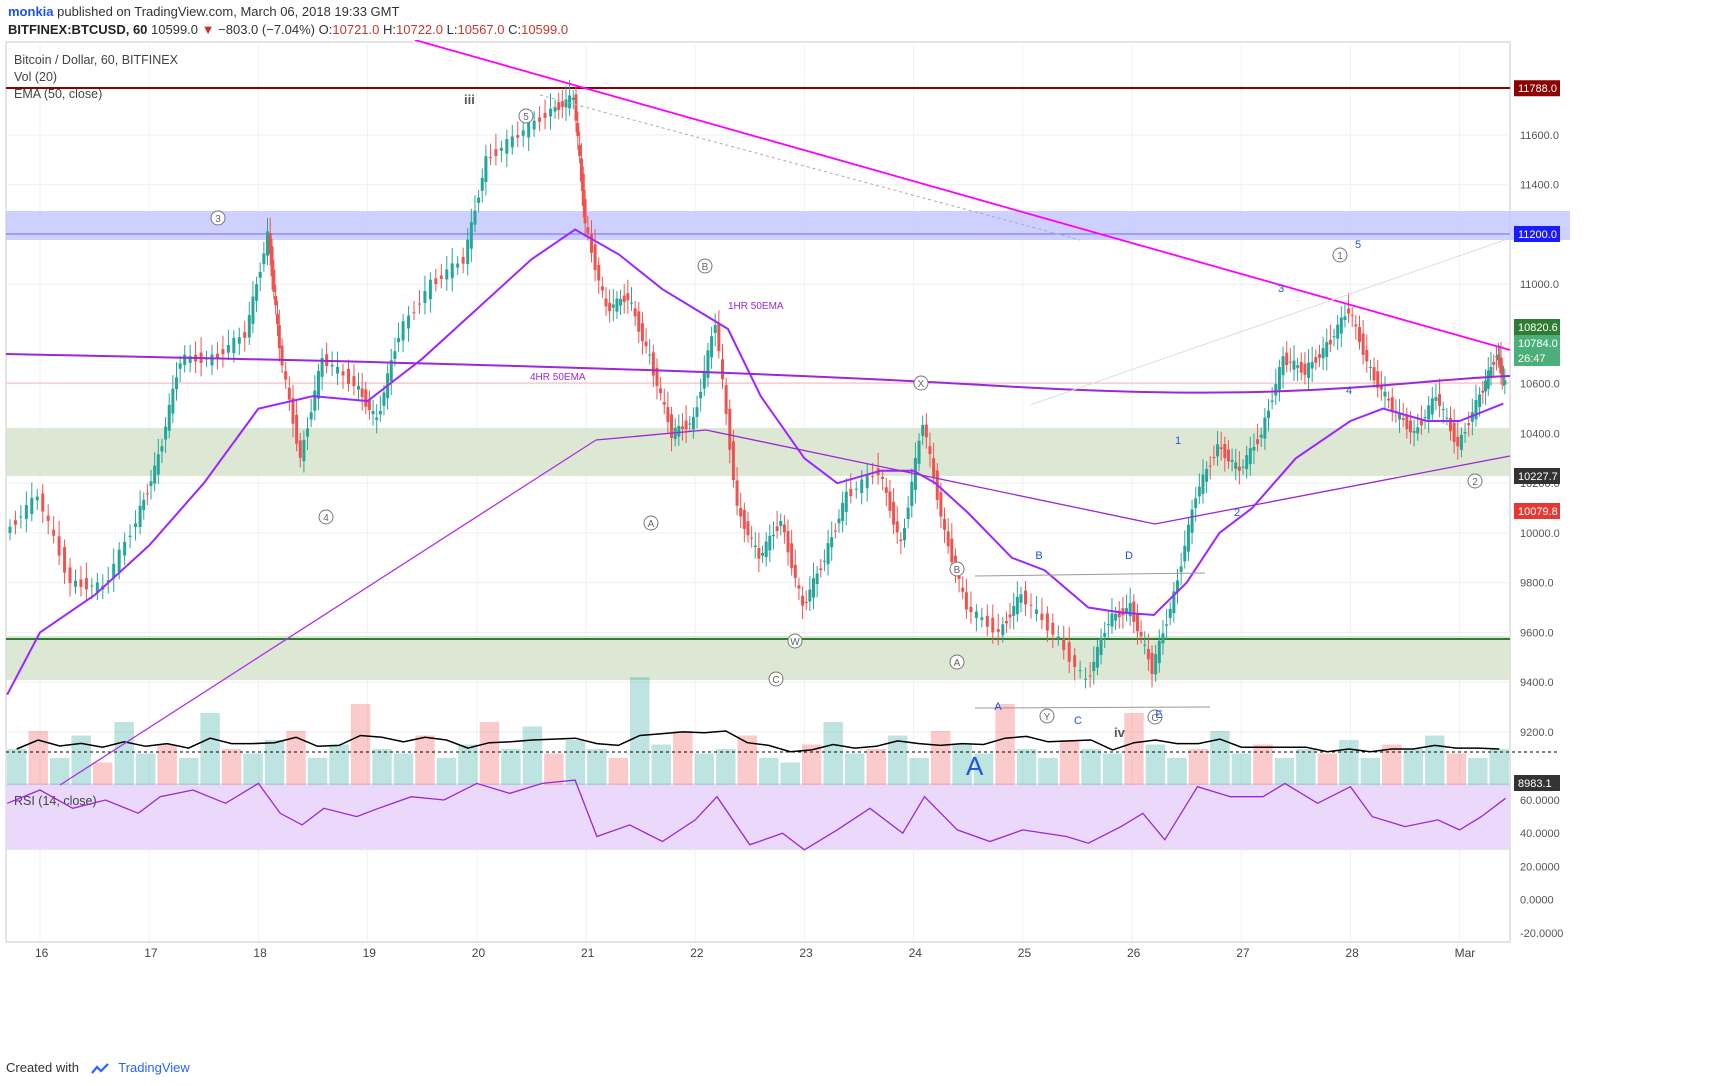  What do you see at coordinates (1537, 901) in the screenshot?
I see `rsi-tick-label: 0.0000` at bounding box center [1537, 901].